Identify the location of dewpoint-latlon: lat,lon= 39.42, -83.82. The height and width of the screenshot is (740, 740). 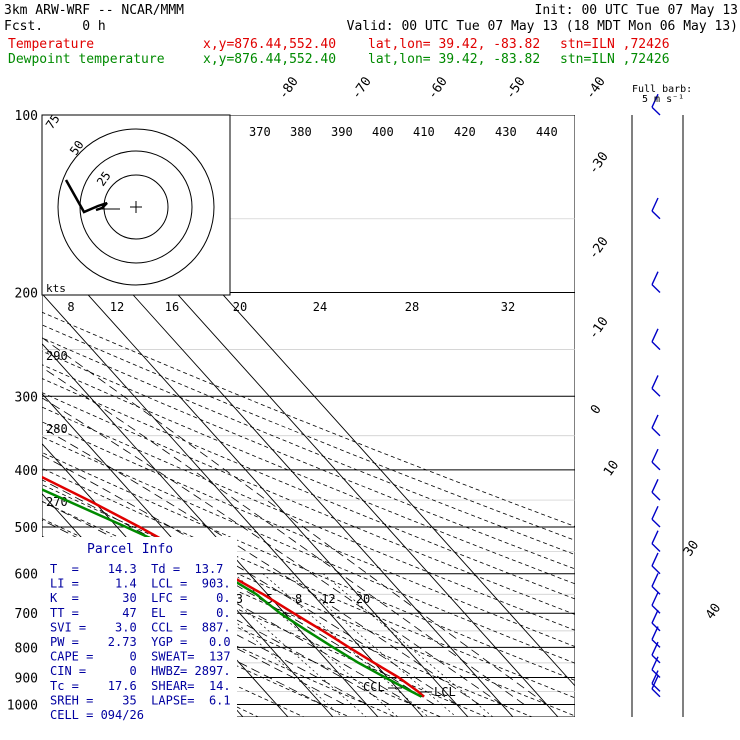
(454, 59).